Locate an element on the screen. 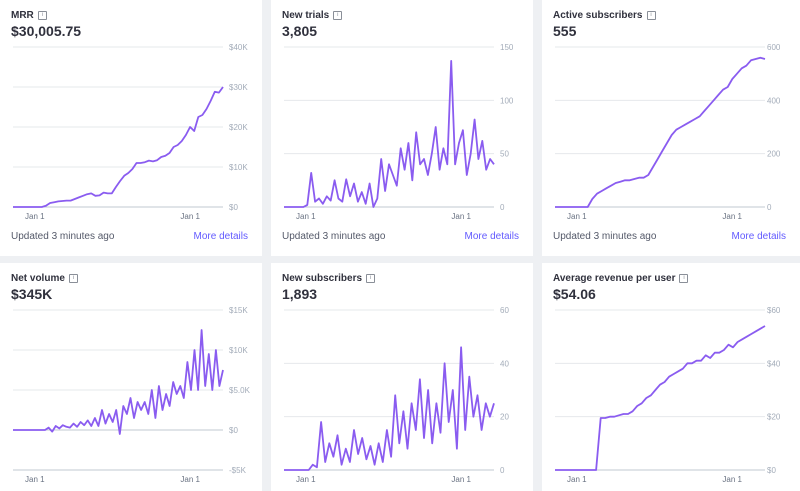  y-tick-label: 20 is located at coordinates (504, 417).